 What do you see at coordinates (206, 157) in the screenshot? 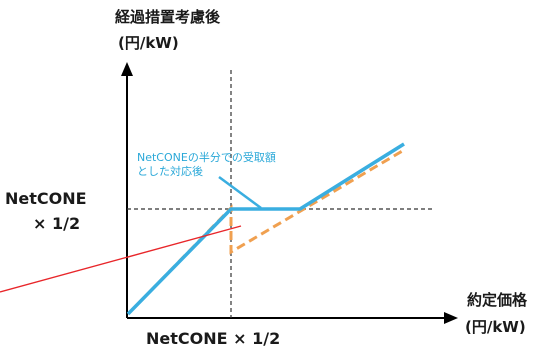
I see `annotation-text-line1: NetCONEの半分での受取額` at bounding box center [206, 157].